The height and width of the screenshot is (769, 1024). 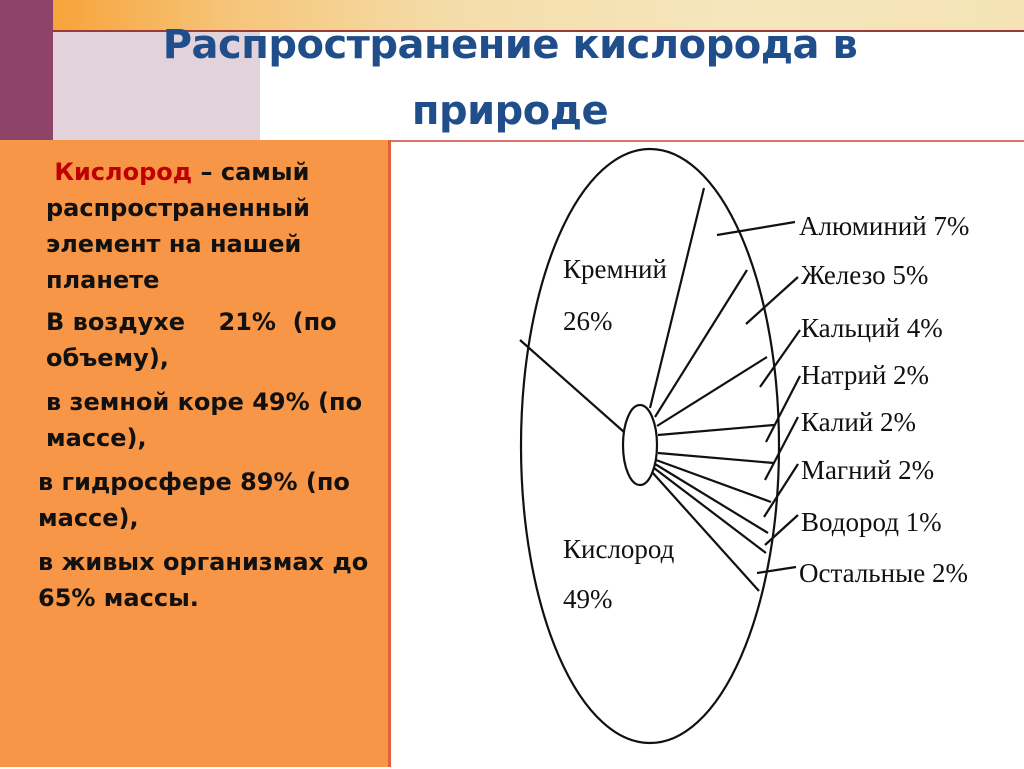 What do you see at coordinates (203, 580) in the screenshot?
I see `fact-organisms: в живых организмах до 65% массы.` at bounding box center [203, 580].